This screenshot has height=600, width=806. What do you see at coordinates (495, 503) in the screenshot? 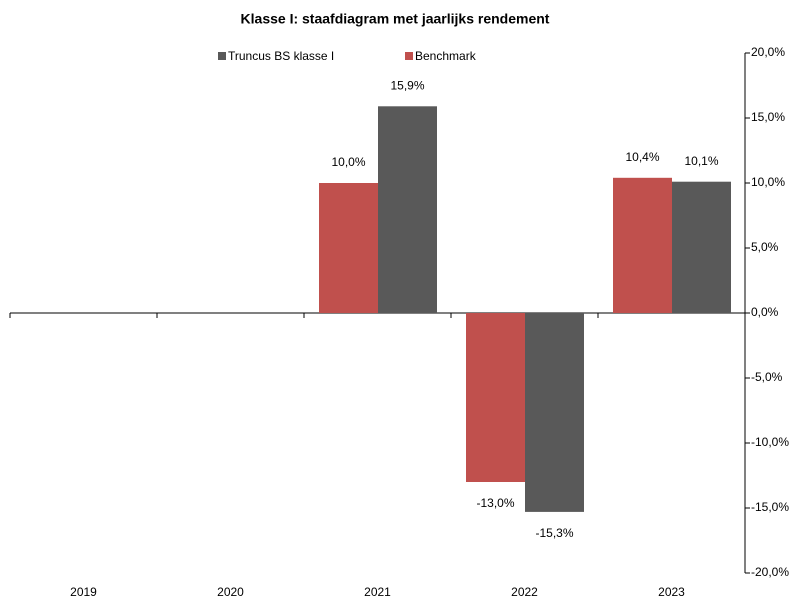
I see `value-label: -13,0%` at bounding box center [495, 503].